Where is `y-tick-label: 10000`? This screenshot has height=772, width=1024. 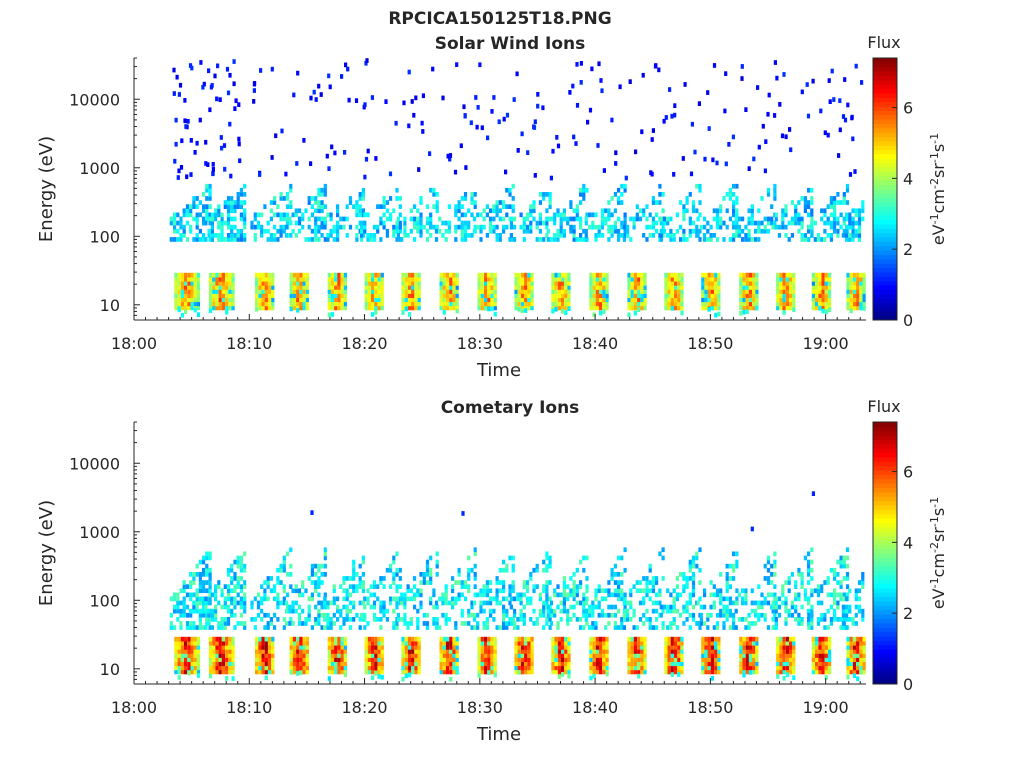
y-tick-label: 10000 is located at coordinates (94, 99).